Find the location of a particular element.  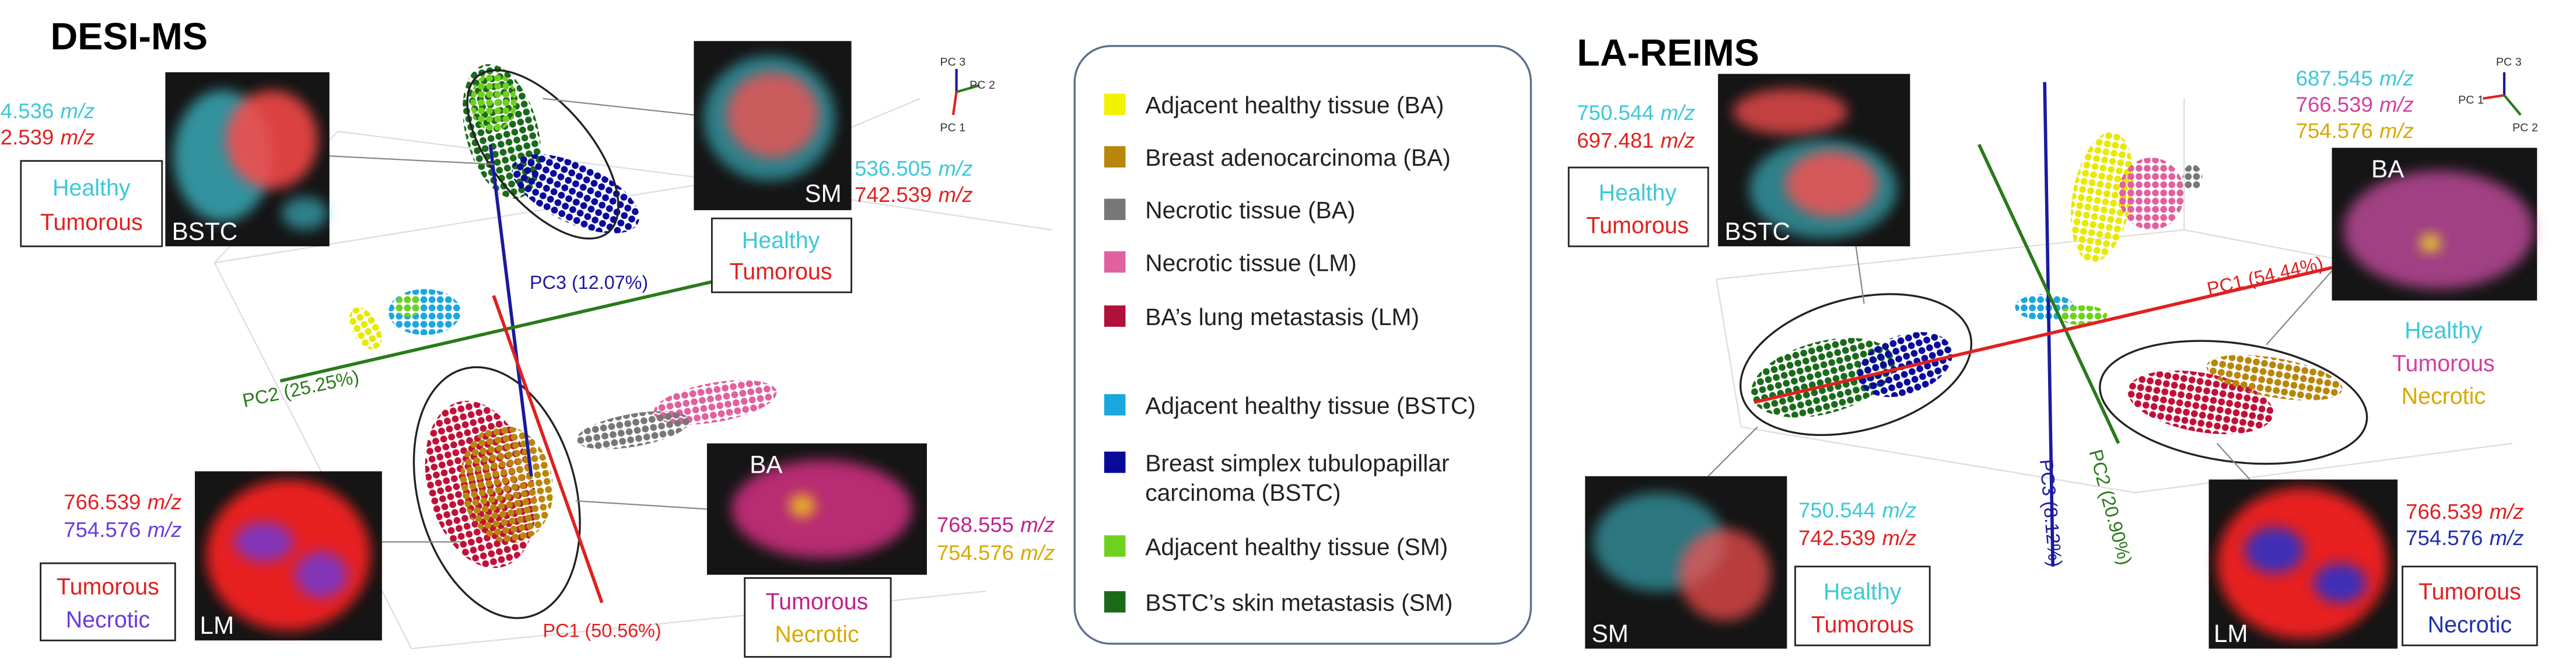

legend-label: Adjacent healthy tissue (SM) is located at coordinates (1296, 546).